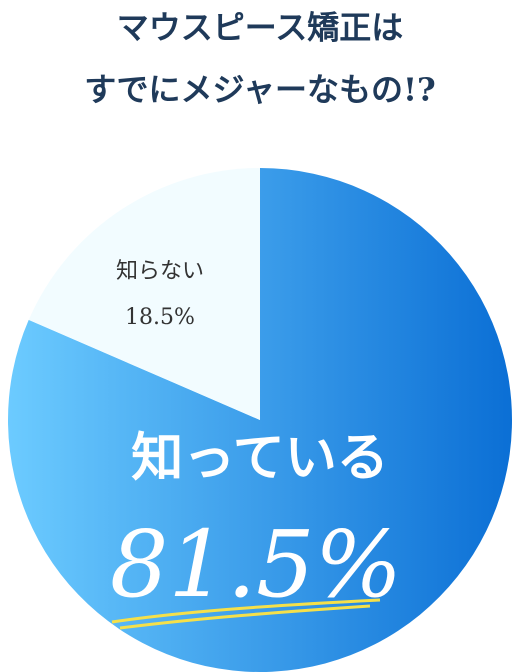 The width and height of the screenshot is (520, 672). I want to click on category-label: 知らない, so click(160, 271).